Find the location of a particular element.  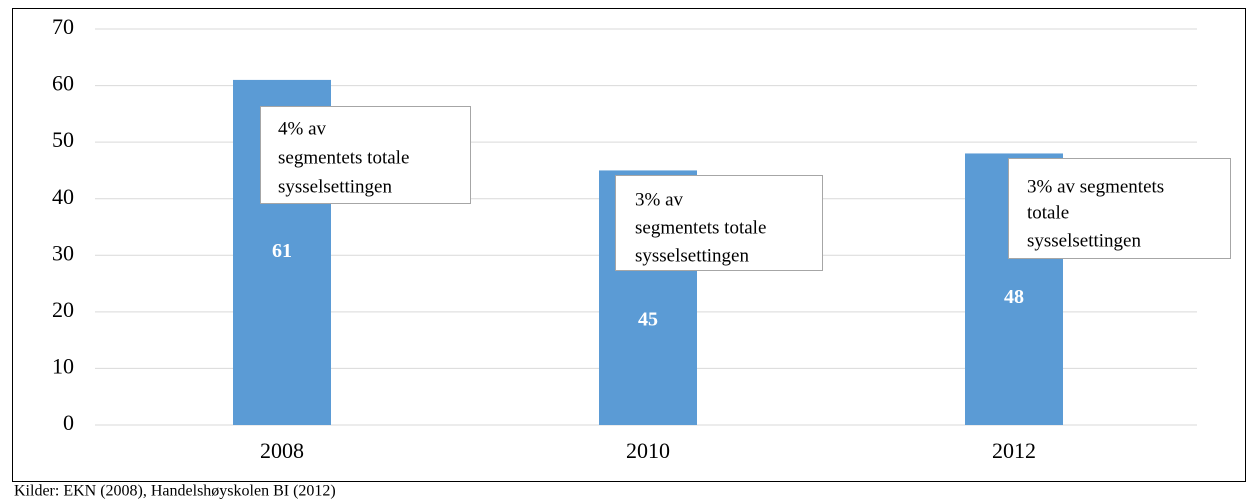

data-label: 48 is located at coordinates (1014, 297).